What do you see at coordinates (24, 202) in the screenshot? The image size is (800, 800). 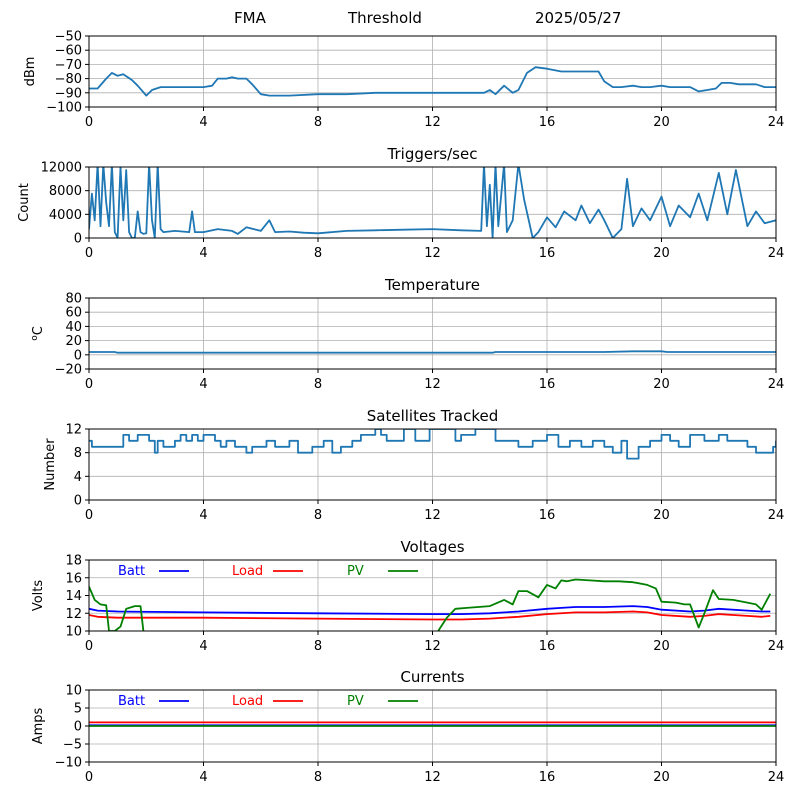 I see `y-axis-label: Count` at bounding box center [24, 202].